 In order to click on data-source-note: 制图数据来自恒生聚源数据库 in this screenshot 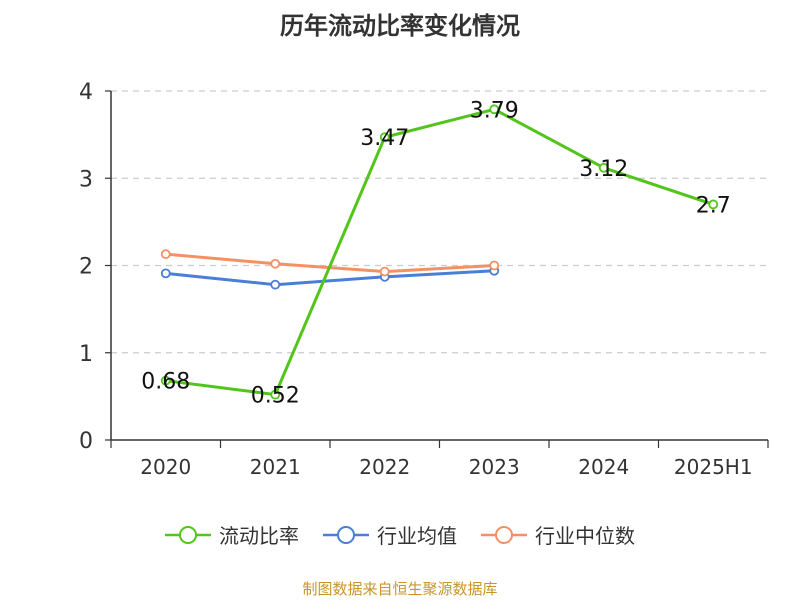, I will do `click(400, 589)`.